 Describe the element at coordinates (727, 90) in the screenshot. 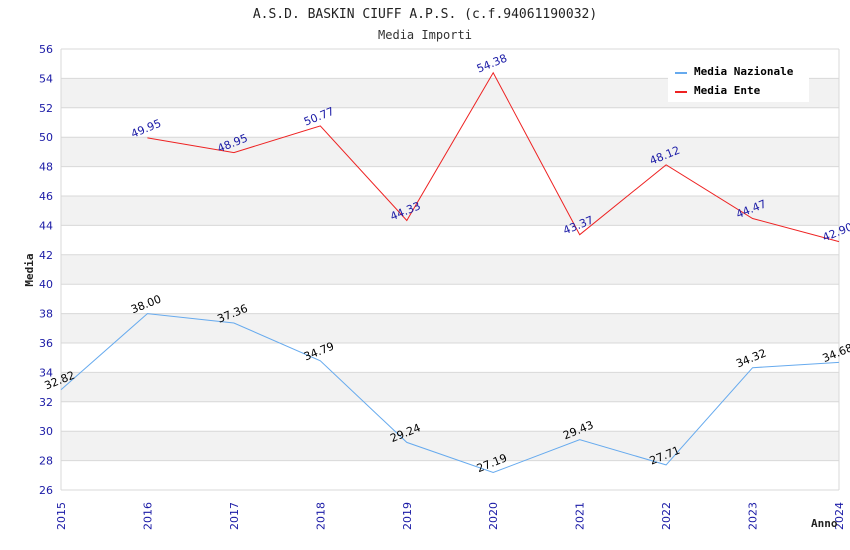

I see `legend-label-media-ente: Media Ente` at that location.